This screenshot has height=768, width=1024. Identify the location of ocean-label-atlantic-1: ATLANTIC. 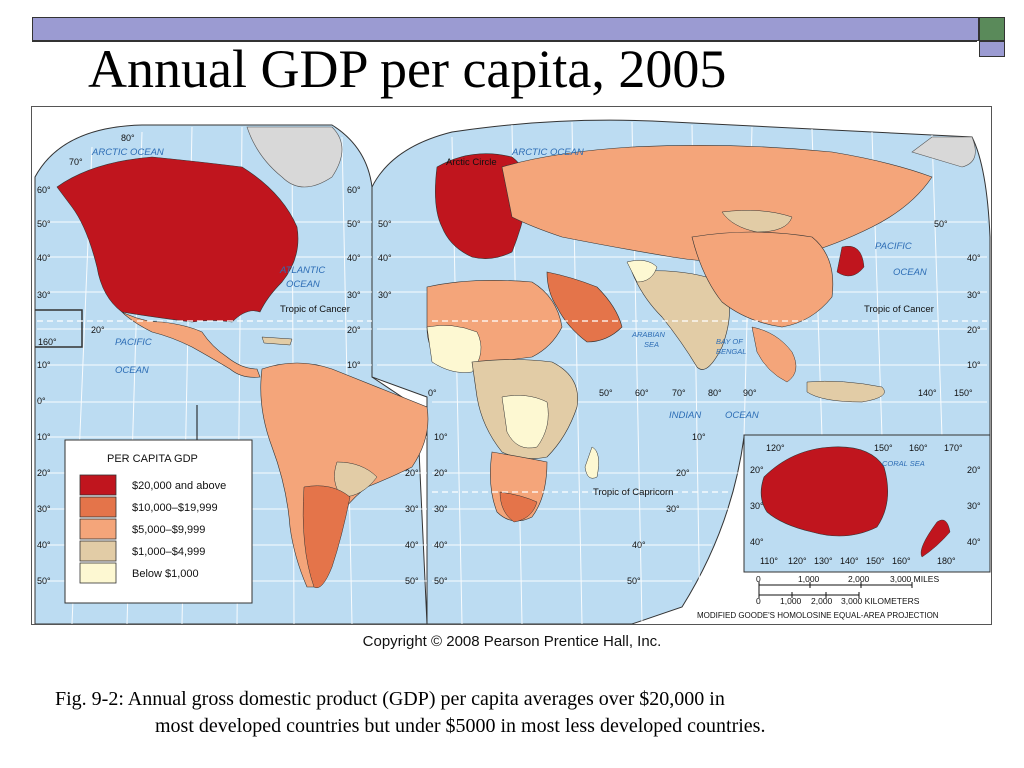
(302, 270).